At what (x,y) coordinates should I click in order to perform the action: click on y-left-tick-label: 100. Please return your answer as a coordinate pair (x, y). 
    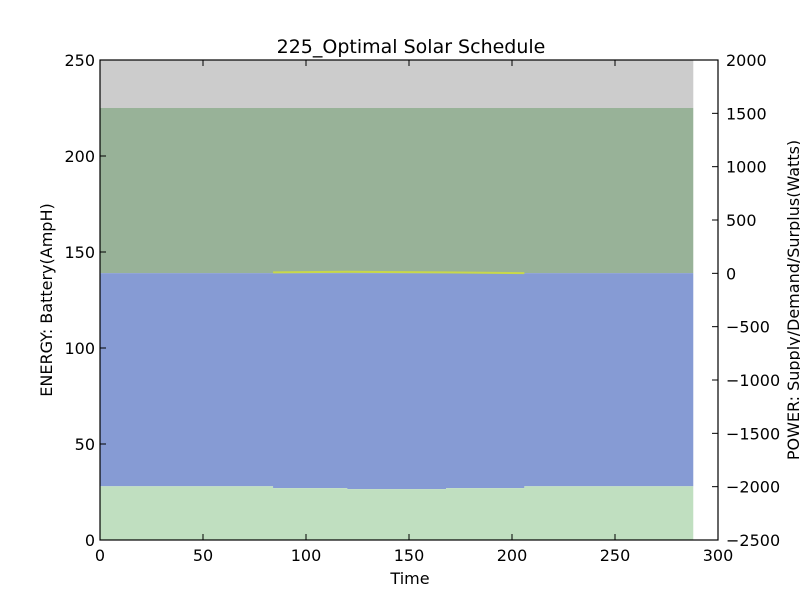
    Looking at the image, I should click on (79, 348).